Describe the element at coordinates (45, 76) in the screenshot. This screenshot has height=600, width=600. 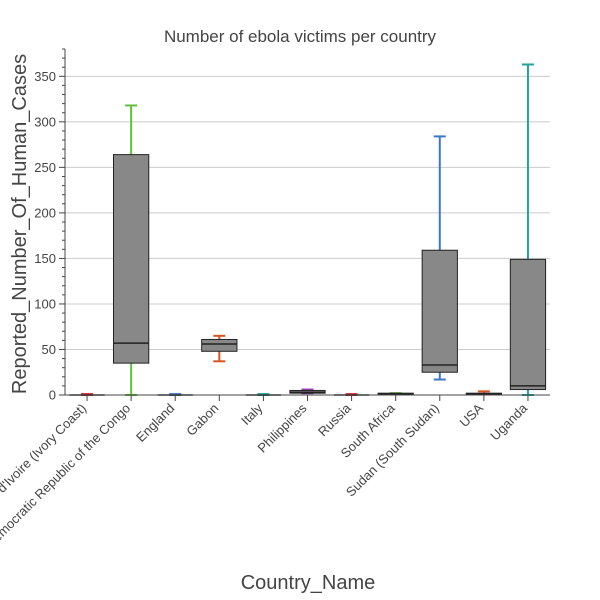
I see `y-tick-label: 350` at that location.